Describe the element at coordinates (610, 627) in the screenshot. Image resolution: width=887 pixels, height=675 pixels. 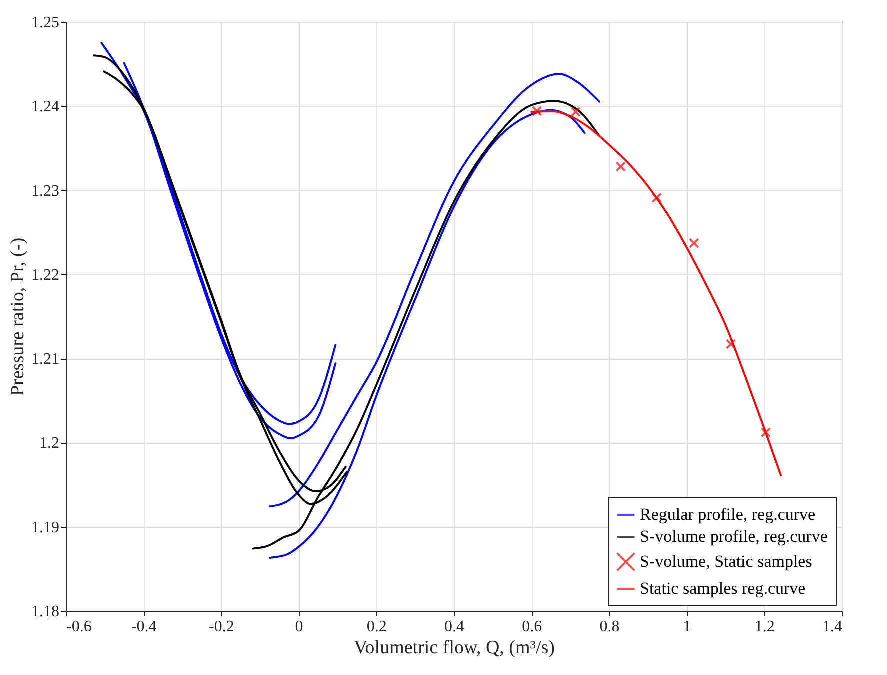
I see `x-tick-label: 0.8` at that location.